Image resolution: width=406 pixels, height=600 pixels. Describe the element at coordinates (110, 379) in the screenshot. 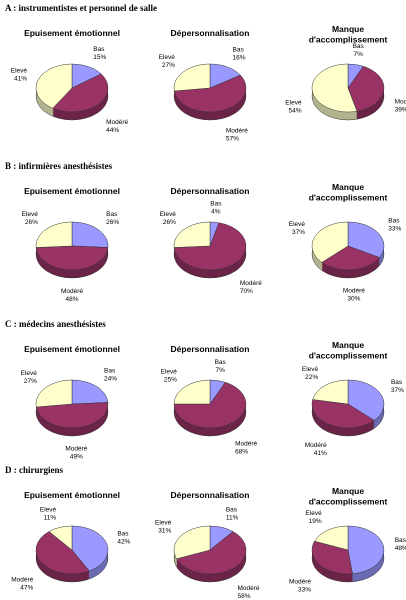

I see `value-label: 24%` at that location.